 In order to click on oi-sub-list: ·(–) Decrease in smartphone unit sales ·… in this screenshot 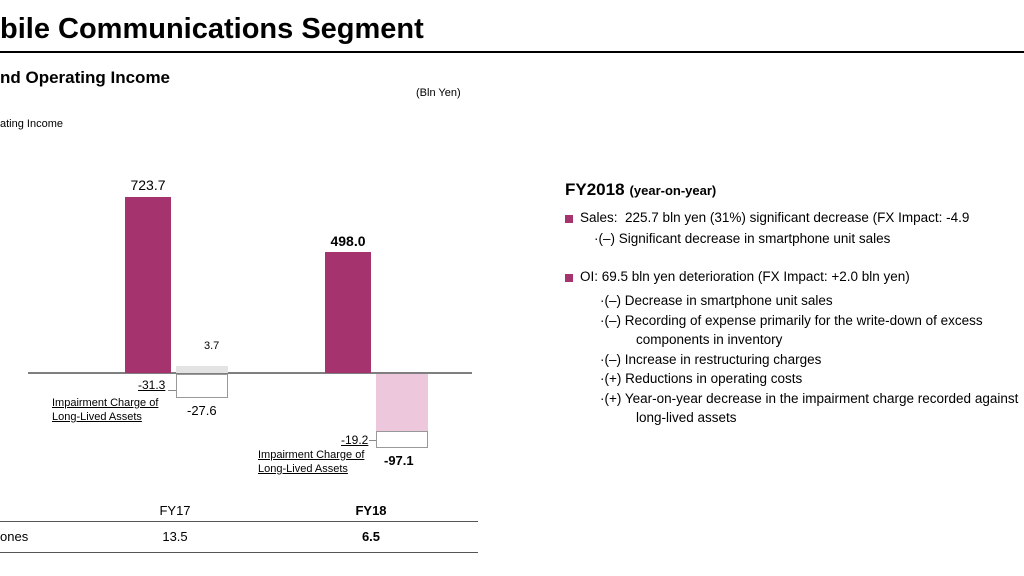, I will do `click(812, 359)`.